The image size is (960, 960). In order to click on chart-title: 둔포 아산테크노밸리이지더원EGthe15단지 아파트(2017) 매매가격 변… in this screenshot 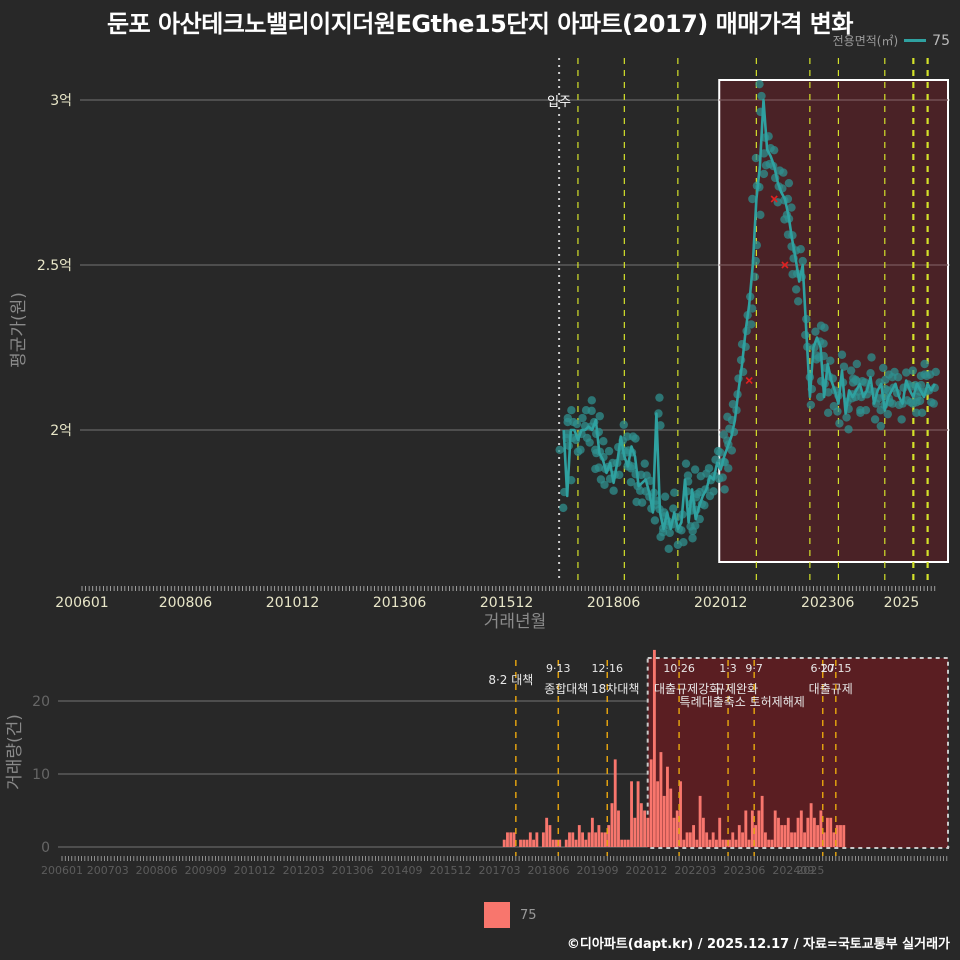, I will do `click(480, 24)`.